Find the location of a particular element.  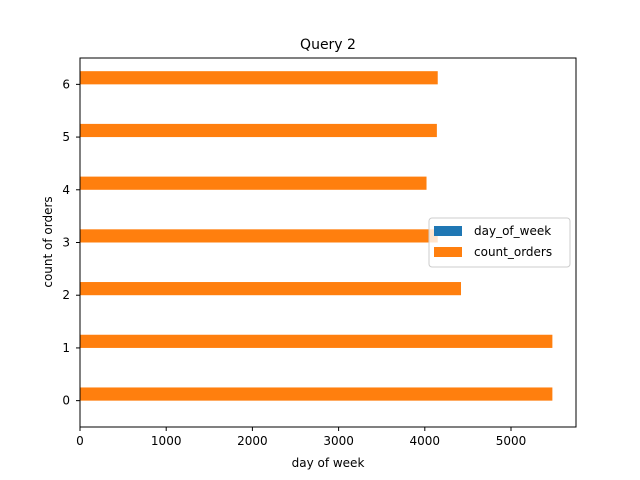

y-tick-label: 3 is located at coordinates (66, 243).